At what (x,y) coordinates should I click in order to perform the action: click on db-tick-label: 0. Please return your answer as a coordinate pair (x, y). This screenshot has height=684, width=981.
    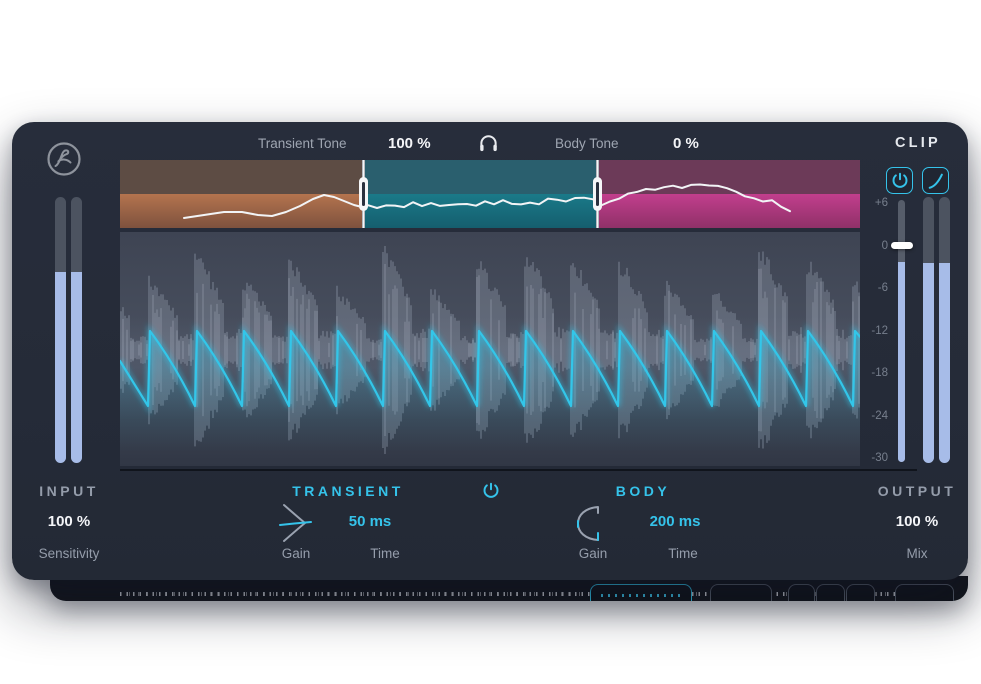
    Looking at the image, I should click on (884, 245).